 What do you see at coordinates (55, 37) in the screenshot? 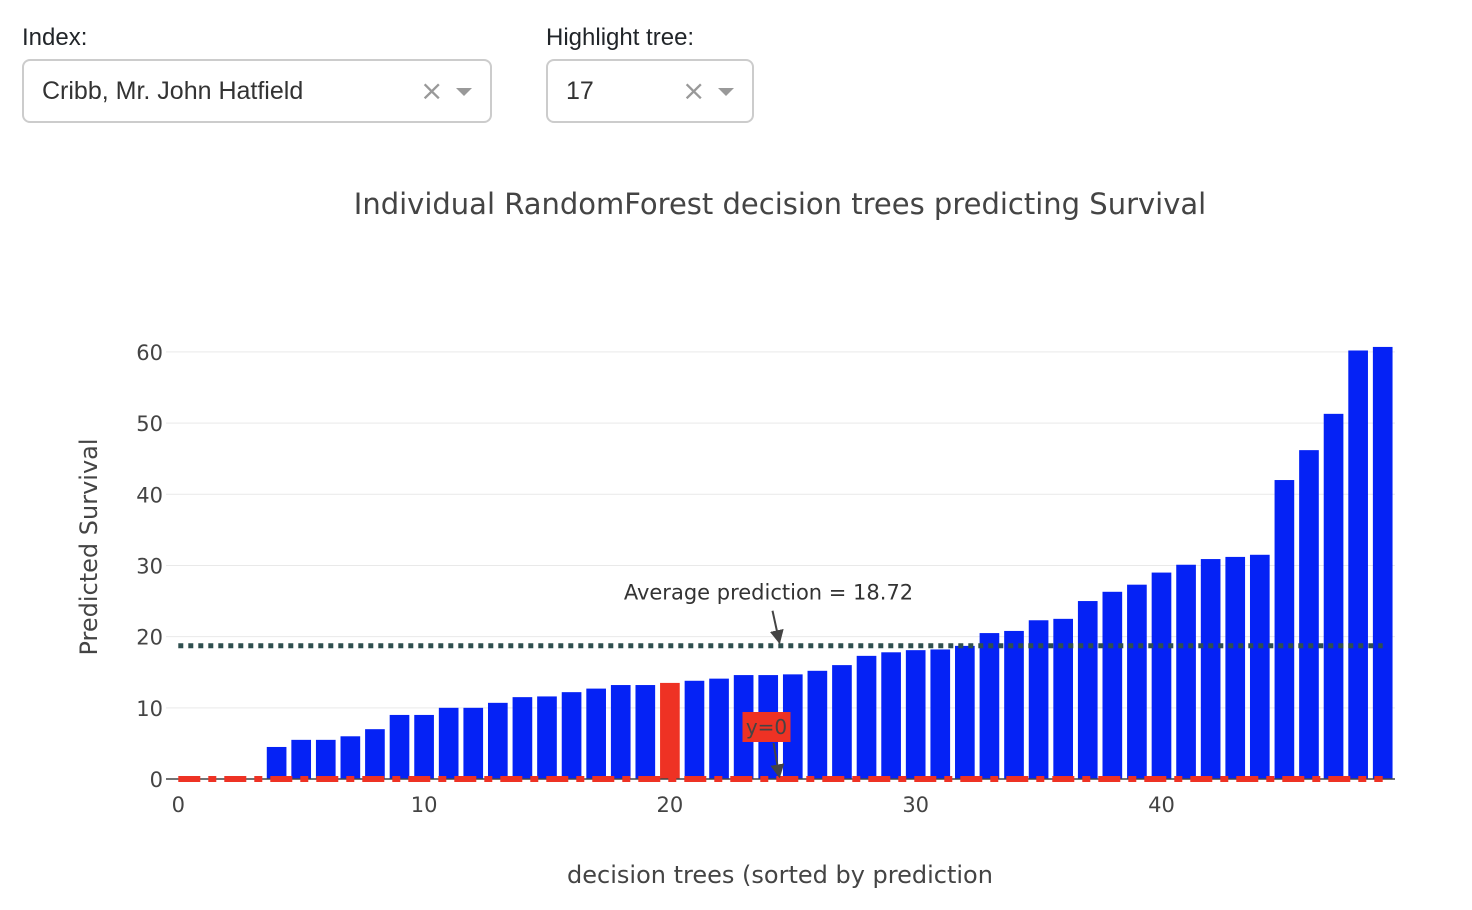
I see `index-label: Index:` at bounding box center [55, 37].